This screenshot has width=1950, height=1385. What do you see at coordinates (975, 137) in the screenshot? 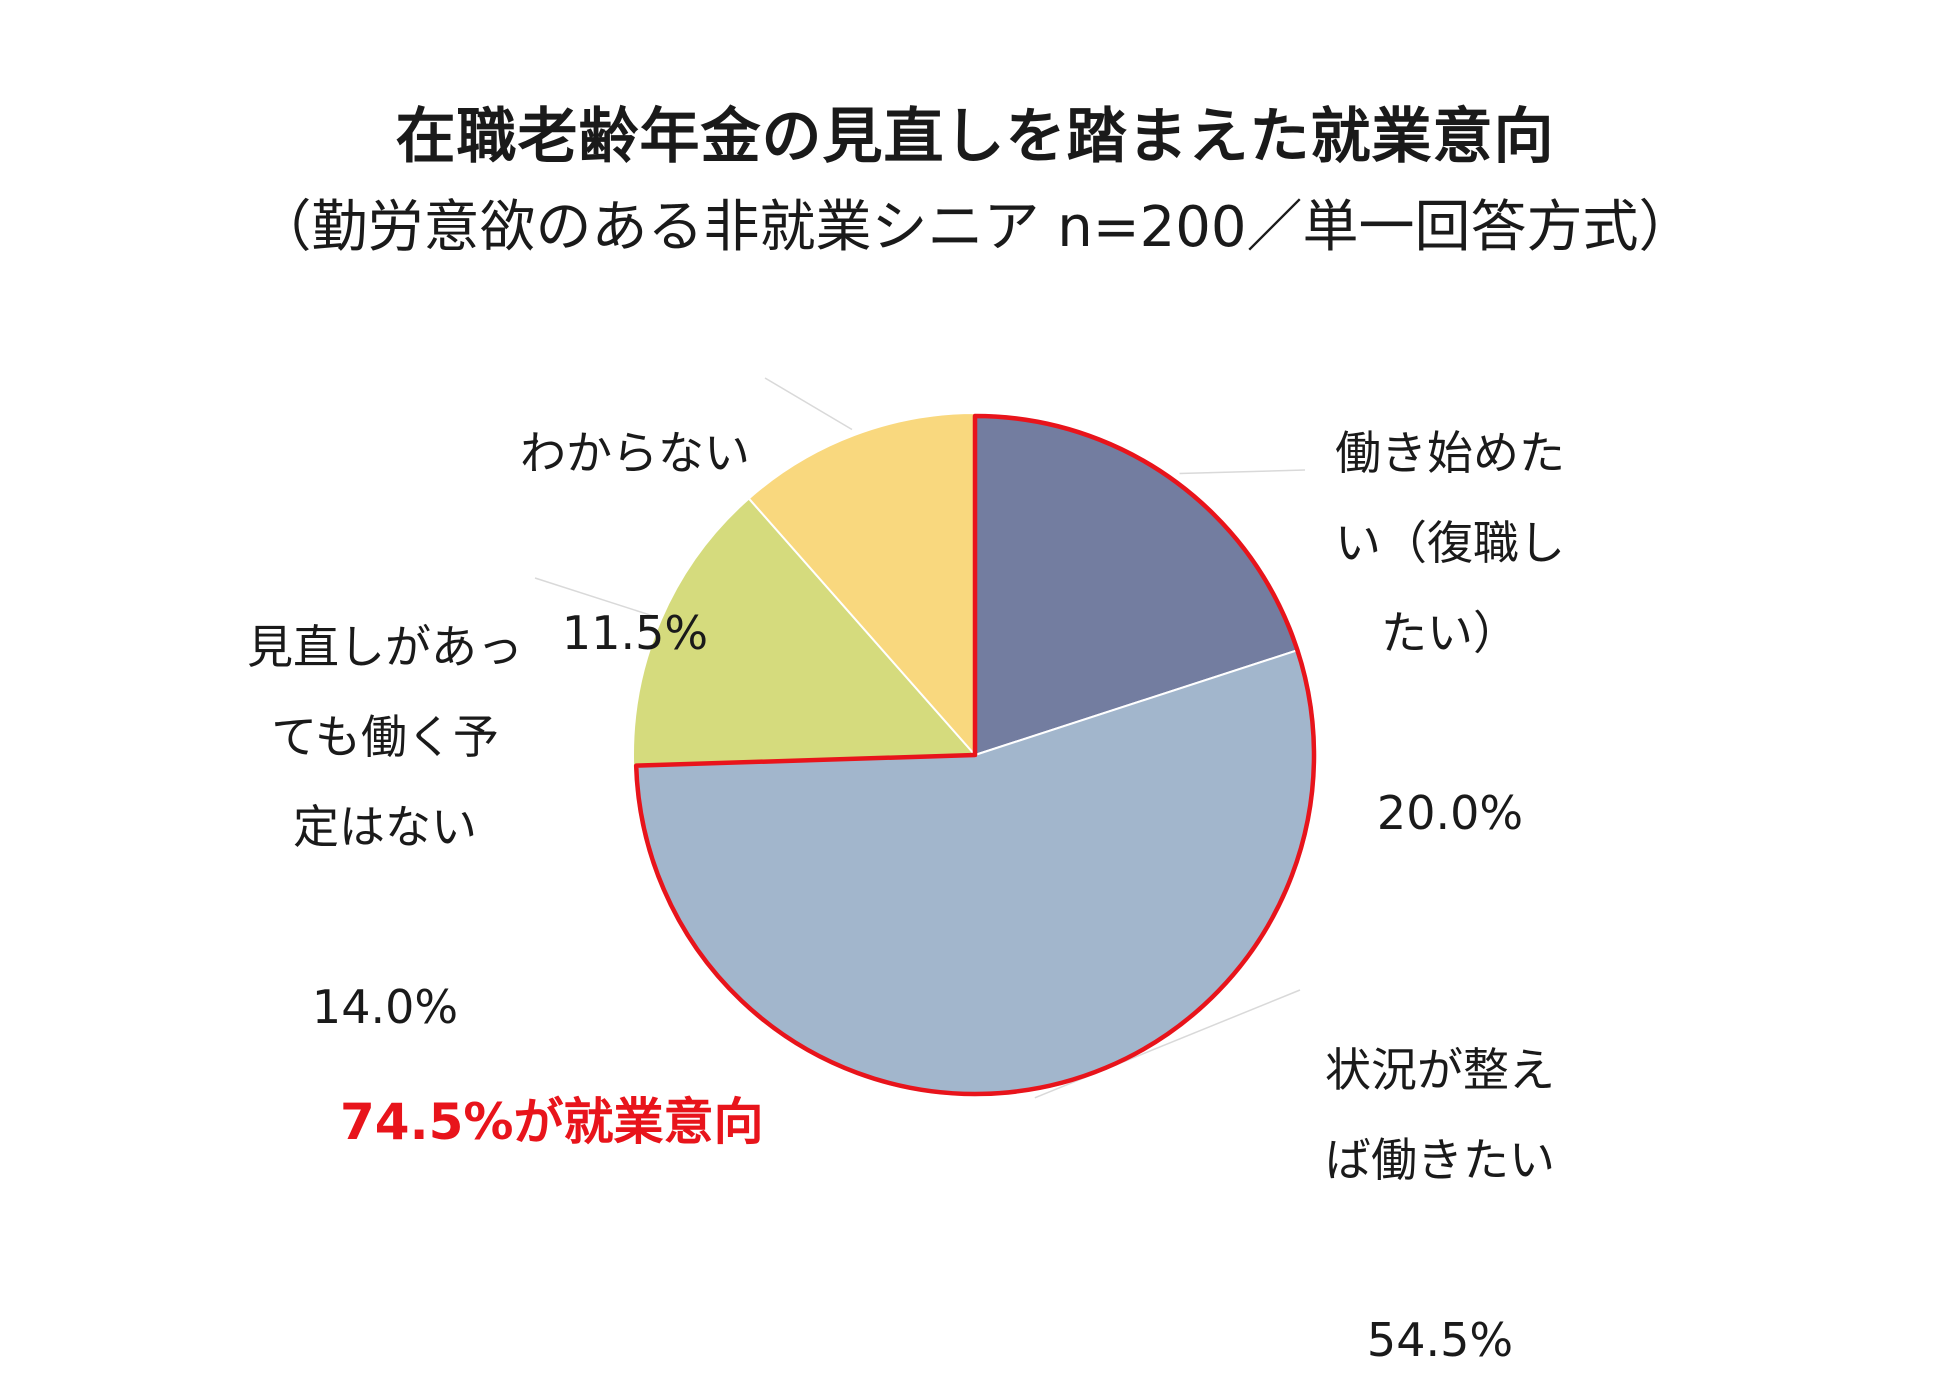
I see `chart-title: 在職老齢年金の見直しを踏まえた就業意向` at bounding box center [975, 137].